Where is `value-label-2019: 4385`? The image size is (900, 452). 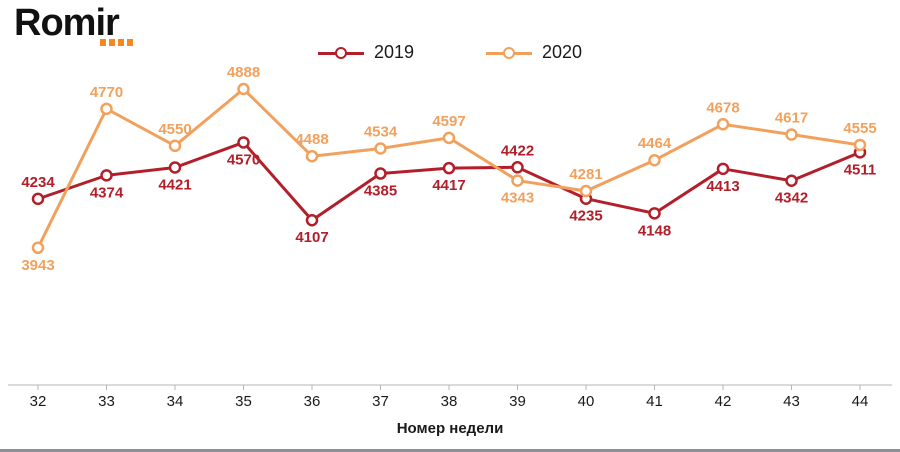
value-label-2019: 4385 is located at coordinates (380, 191).